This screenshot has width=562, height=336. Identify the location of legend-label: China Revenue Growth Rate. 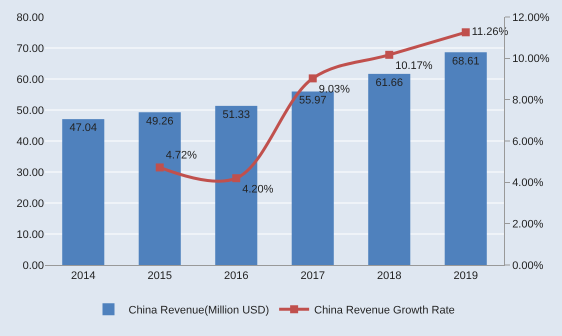
(384, 310).